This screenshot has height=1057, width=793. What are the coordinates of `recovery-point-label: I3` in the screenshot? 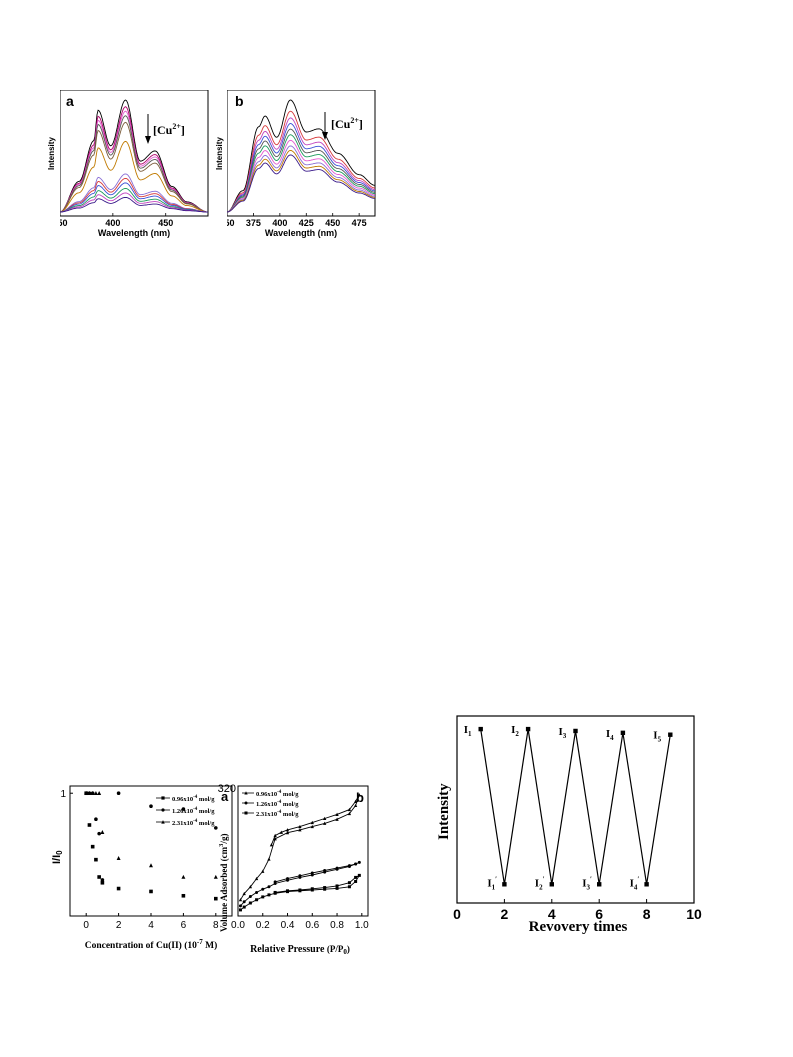 It's located at (563, 733).